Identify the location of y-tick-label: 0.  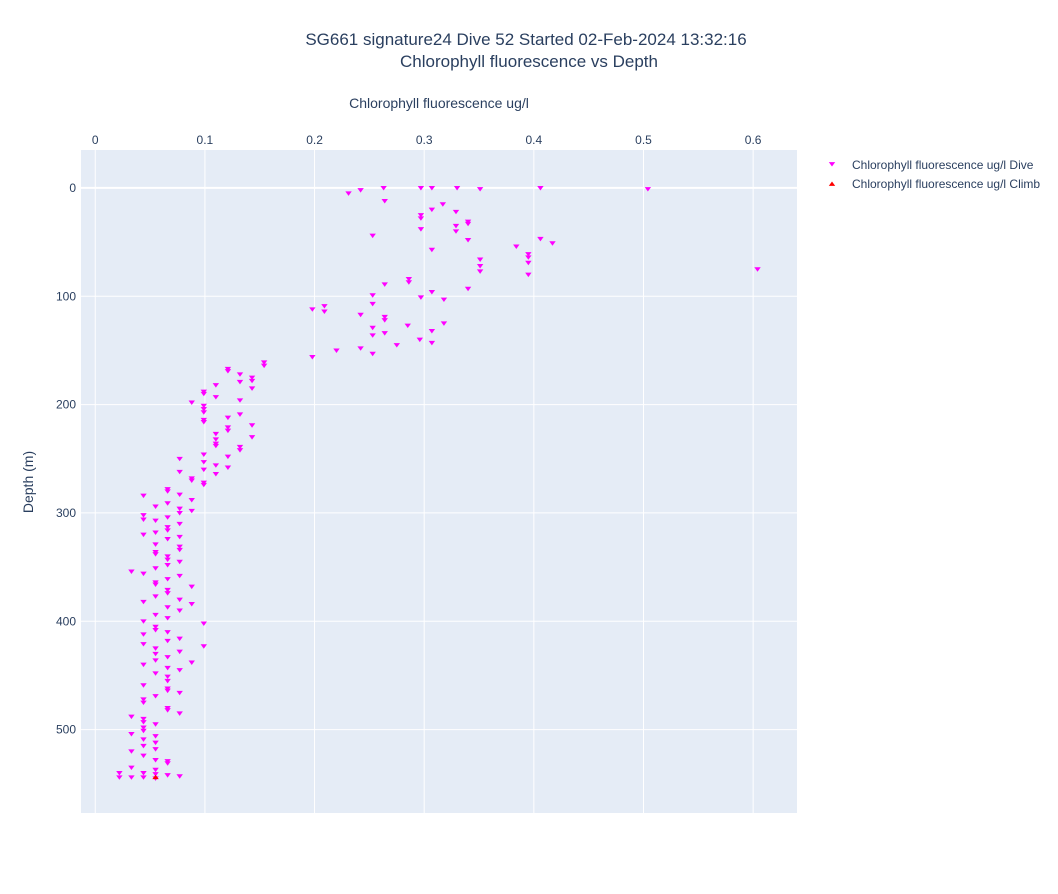
(72, 188).